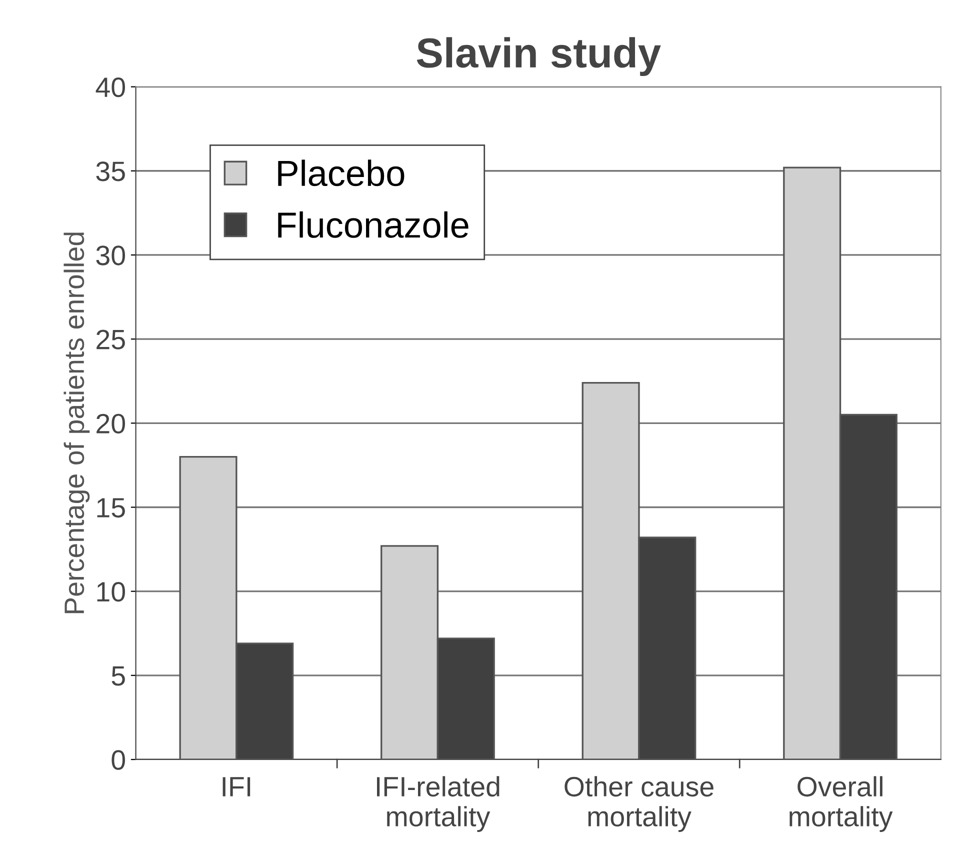 The height and width of the screenshot is (868, 970). Describe the element at coordinates (110, 256) in the screenshot. I see `y-tick-label: 30` at that location.